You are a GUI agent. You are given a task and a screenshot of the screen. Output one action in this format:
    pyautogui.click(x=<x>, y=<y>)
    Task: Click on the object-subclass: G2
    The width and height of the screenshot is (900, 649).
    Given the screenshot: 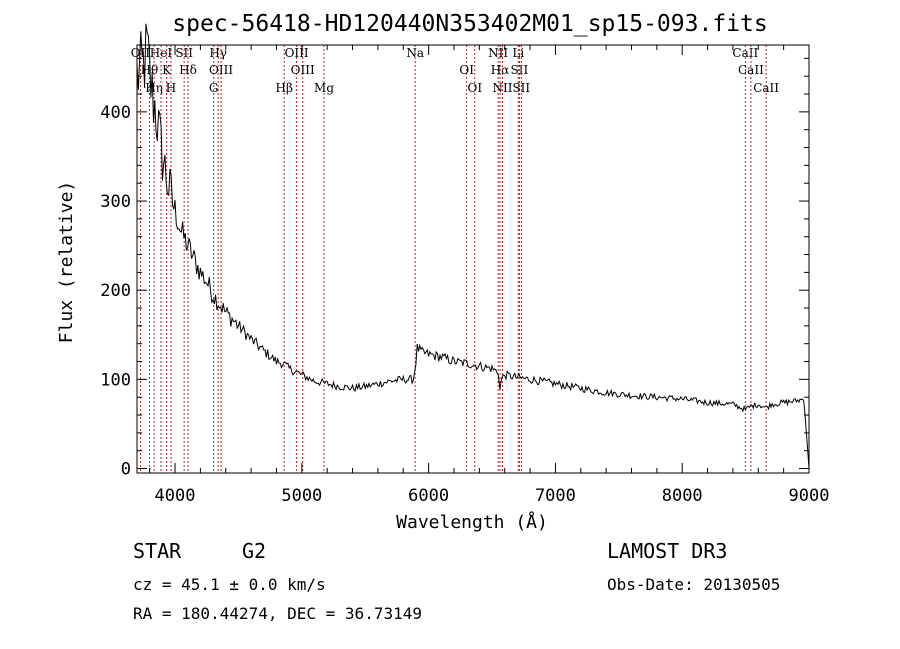 What is the action you would take?
    pyautogui.click(x=254, y=551)
    